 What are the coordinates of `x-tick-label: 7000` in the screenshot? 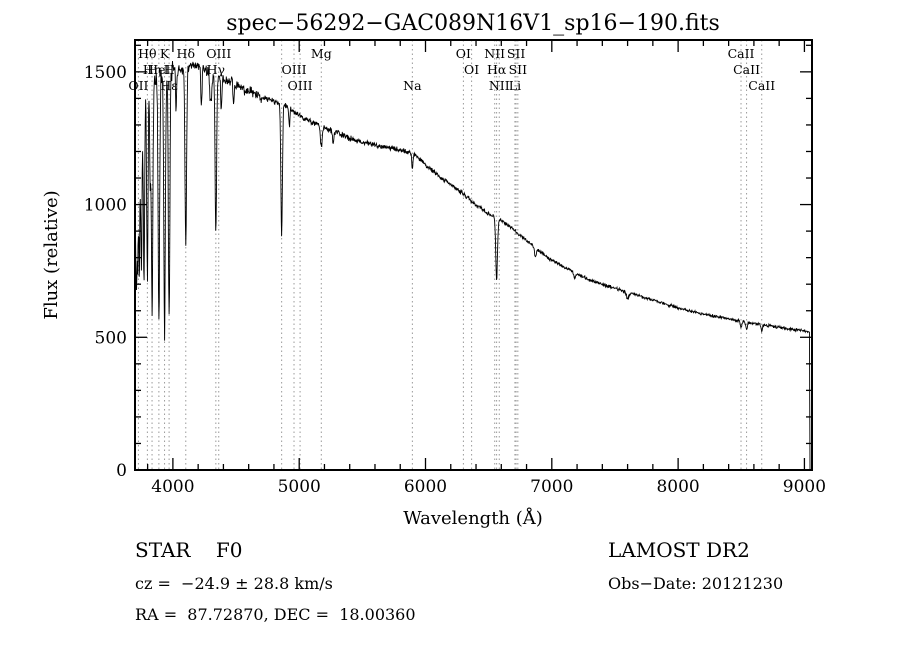 It's located at (551, 487).